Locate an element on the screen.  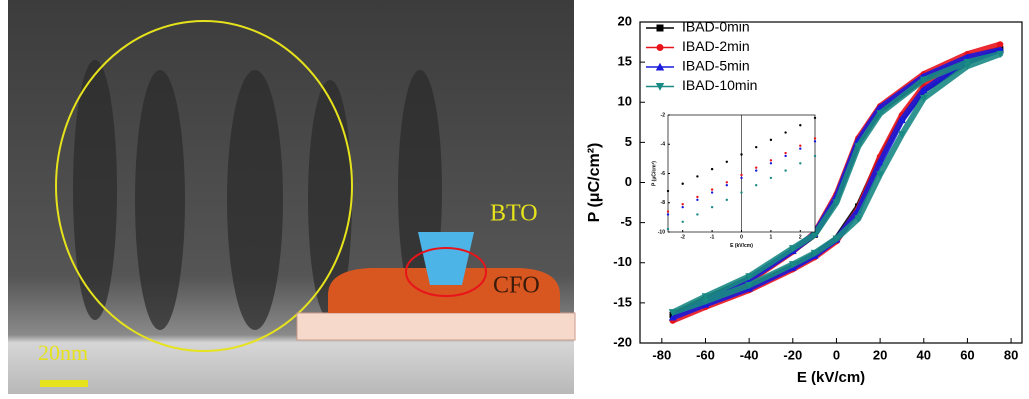
y-tick-label: -15 is located at coordinates (622, 301).